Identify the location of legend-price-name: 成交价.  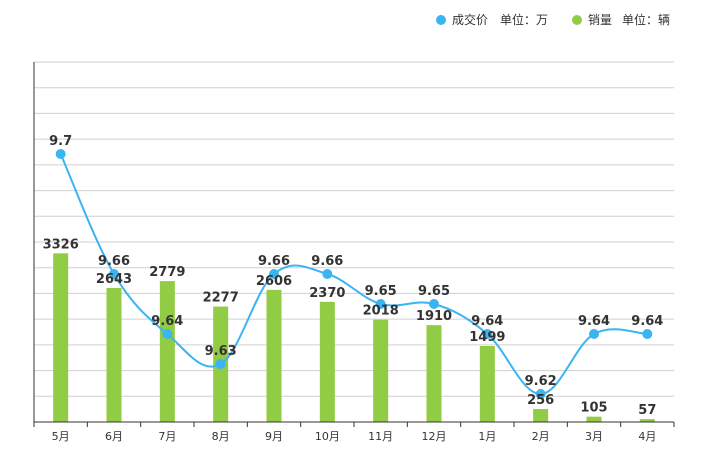
(470, 19).